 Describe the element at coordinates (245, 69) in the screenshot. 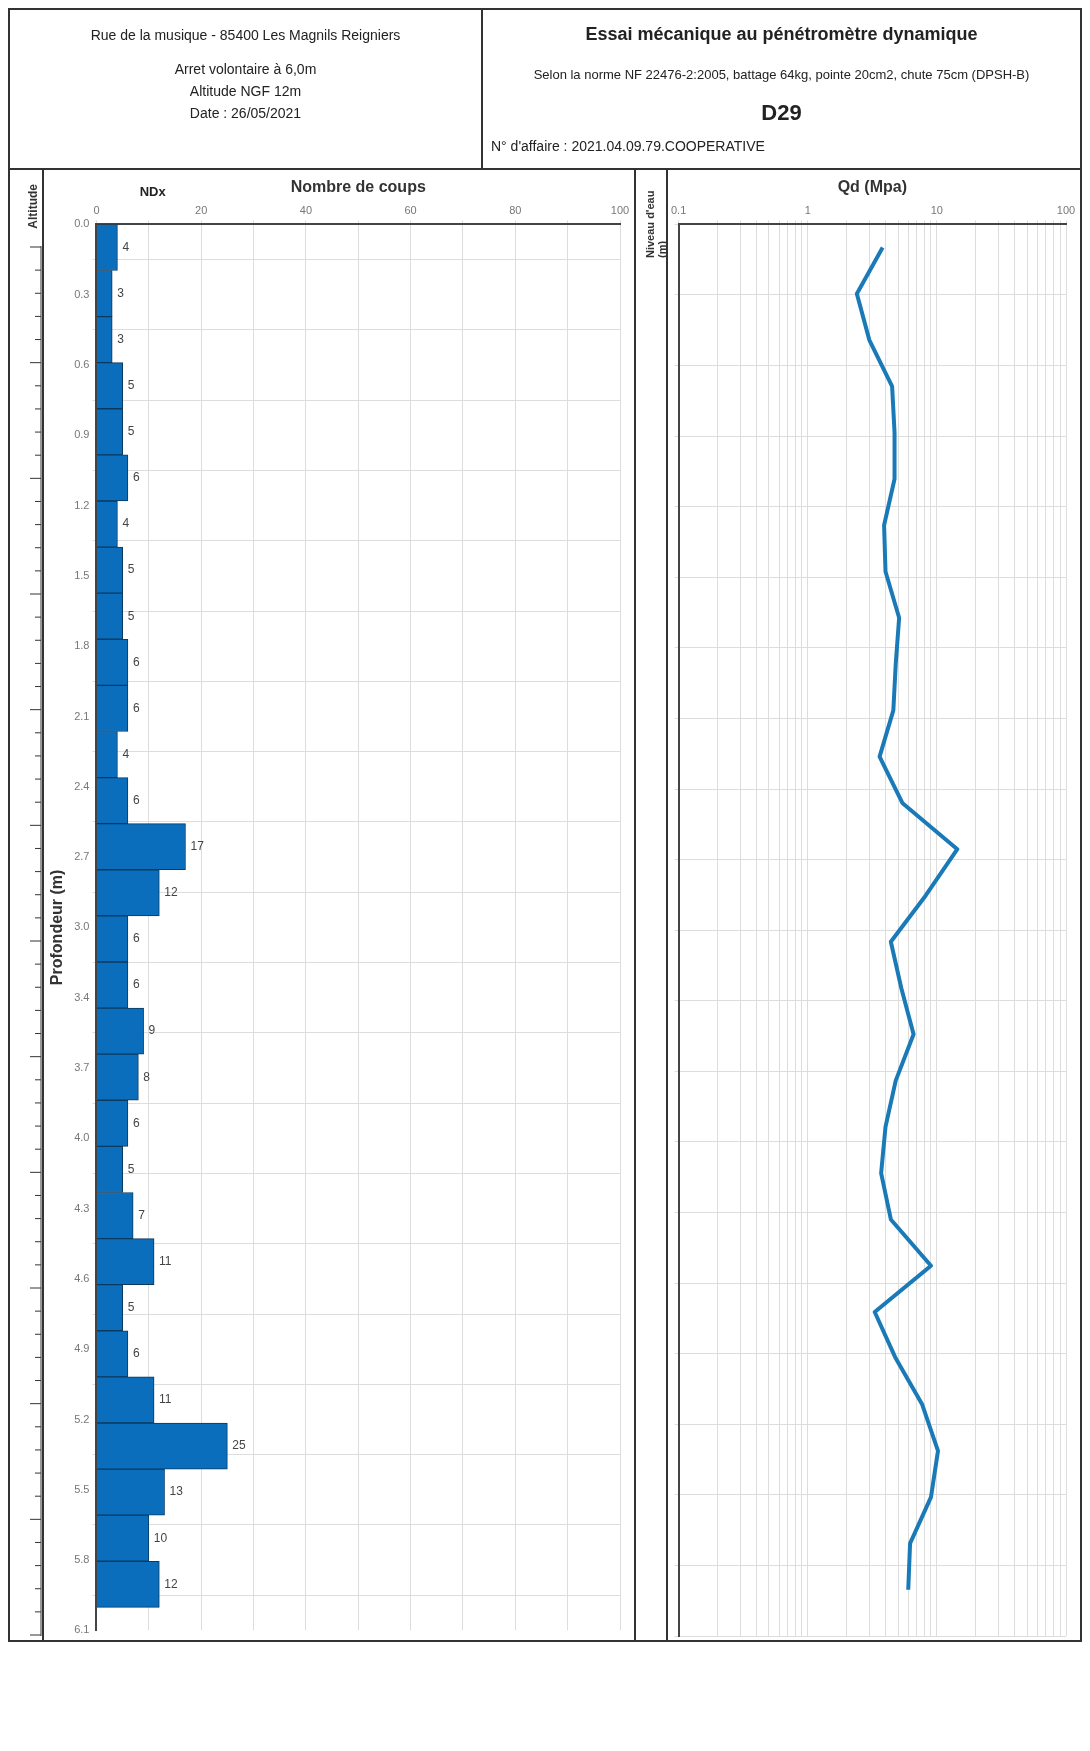

I see `text: Arret volontaire à 6,0m` at that location.